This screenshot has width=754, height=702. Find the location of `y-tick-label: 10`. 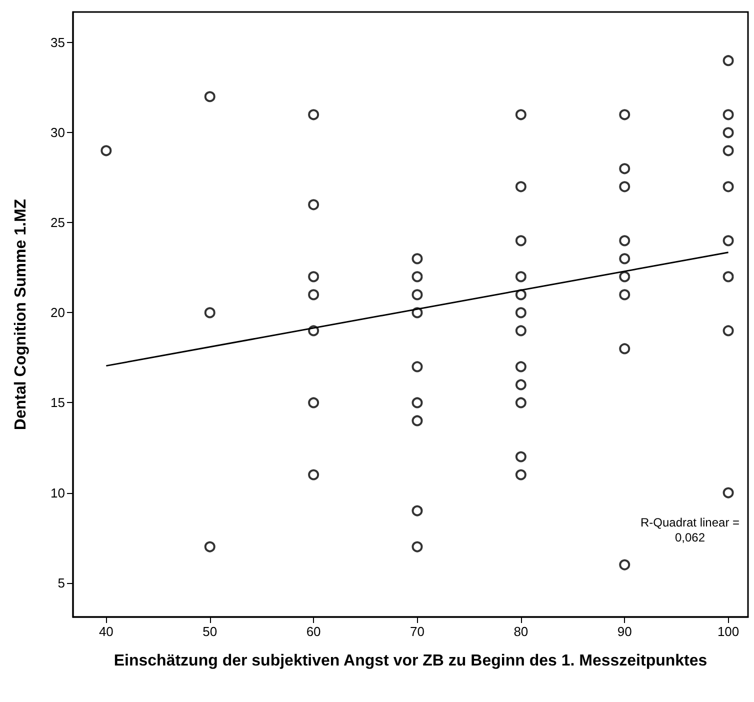

y-tick-label: 10 is located at coordinates (57, 492).